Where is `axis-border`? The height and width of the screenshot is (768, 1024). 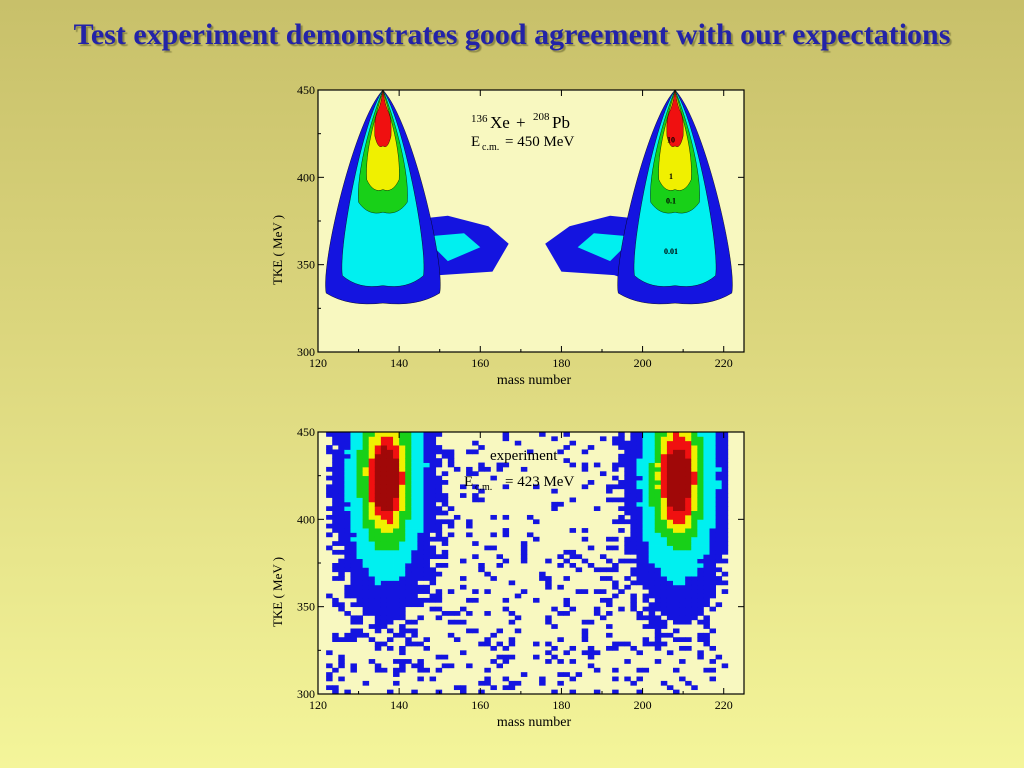 axis-border is located at coordinates (531, 221).